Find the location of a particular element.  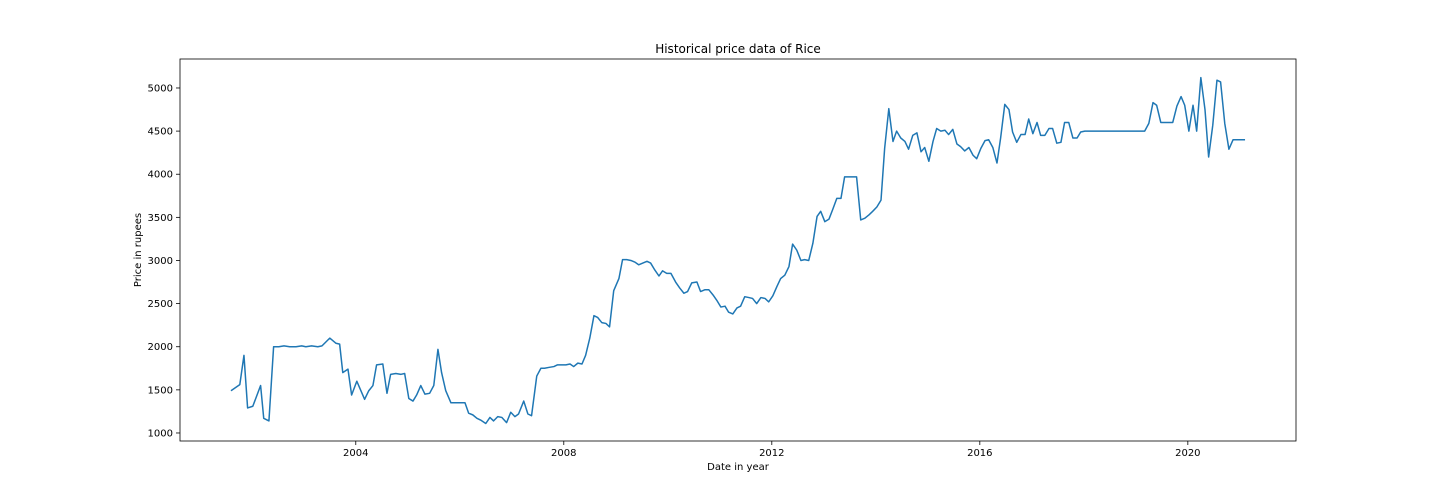

y-tick-label: 2500 is located at coordinates (160, 304).